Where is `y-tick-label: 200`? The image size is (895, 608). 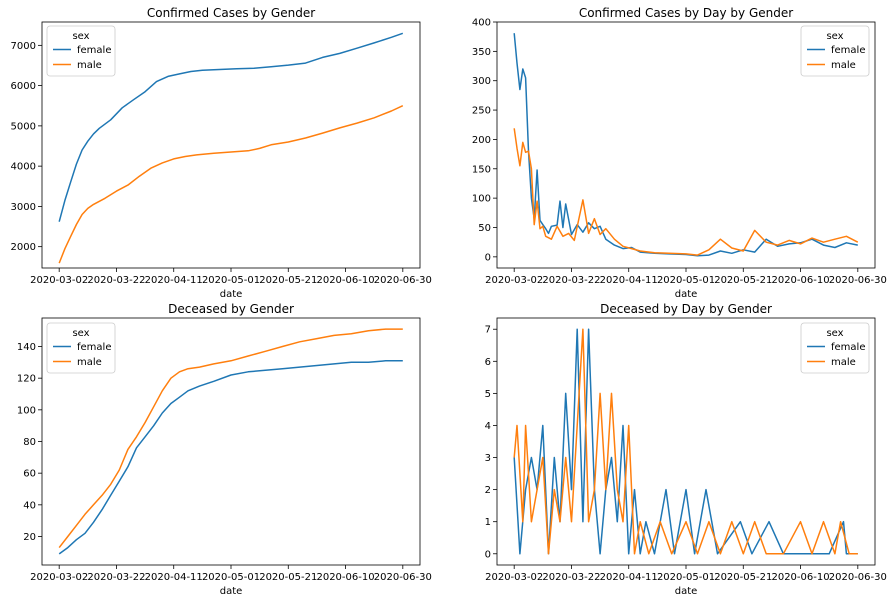 y-tick-label: 200 is located at coordinates (481, 140).